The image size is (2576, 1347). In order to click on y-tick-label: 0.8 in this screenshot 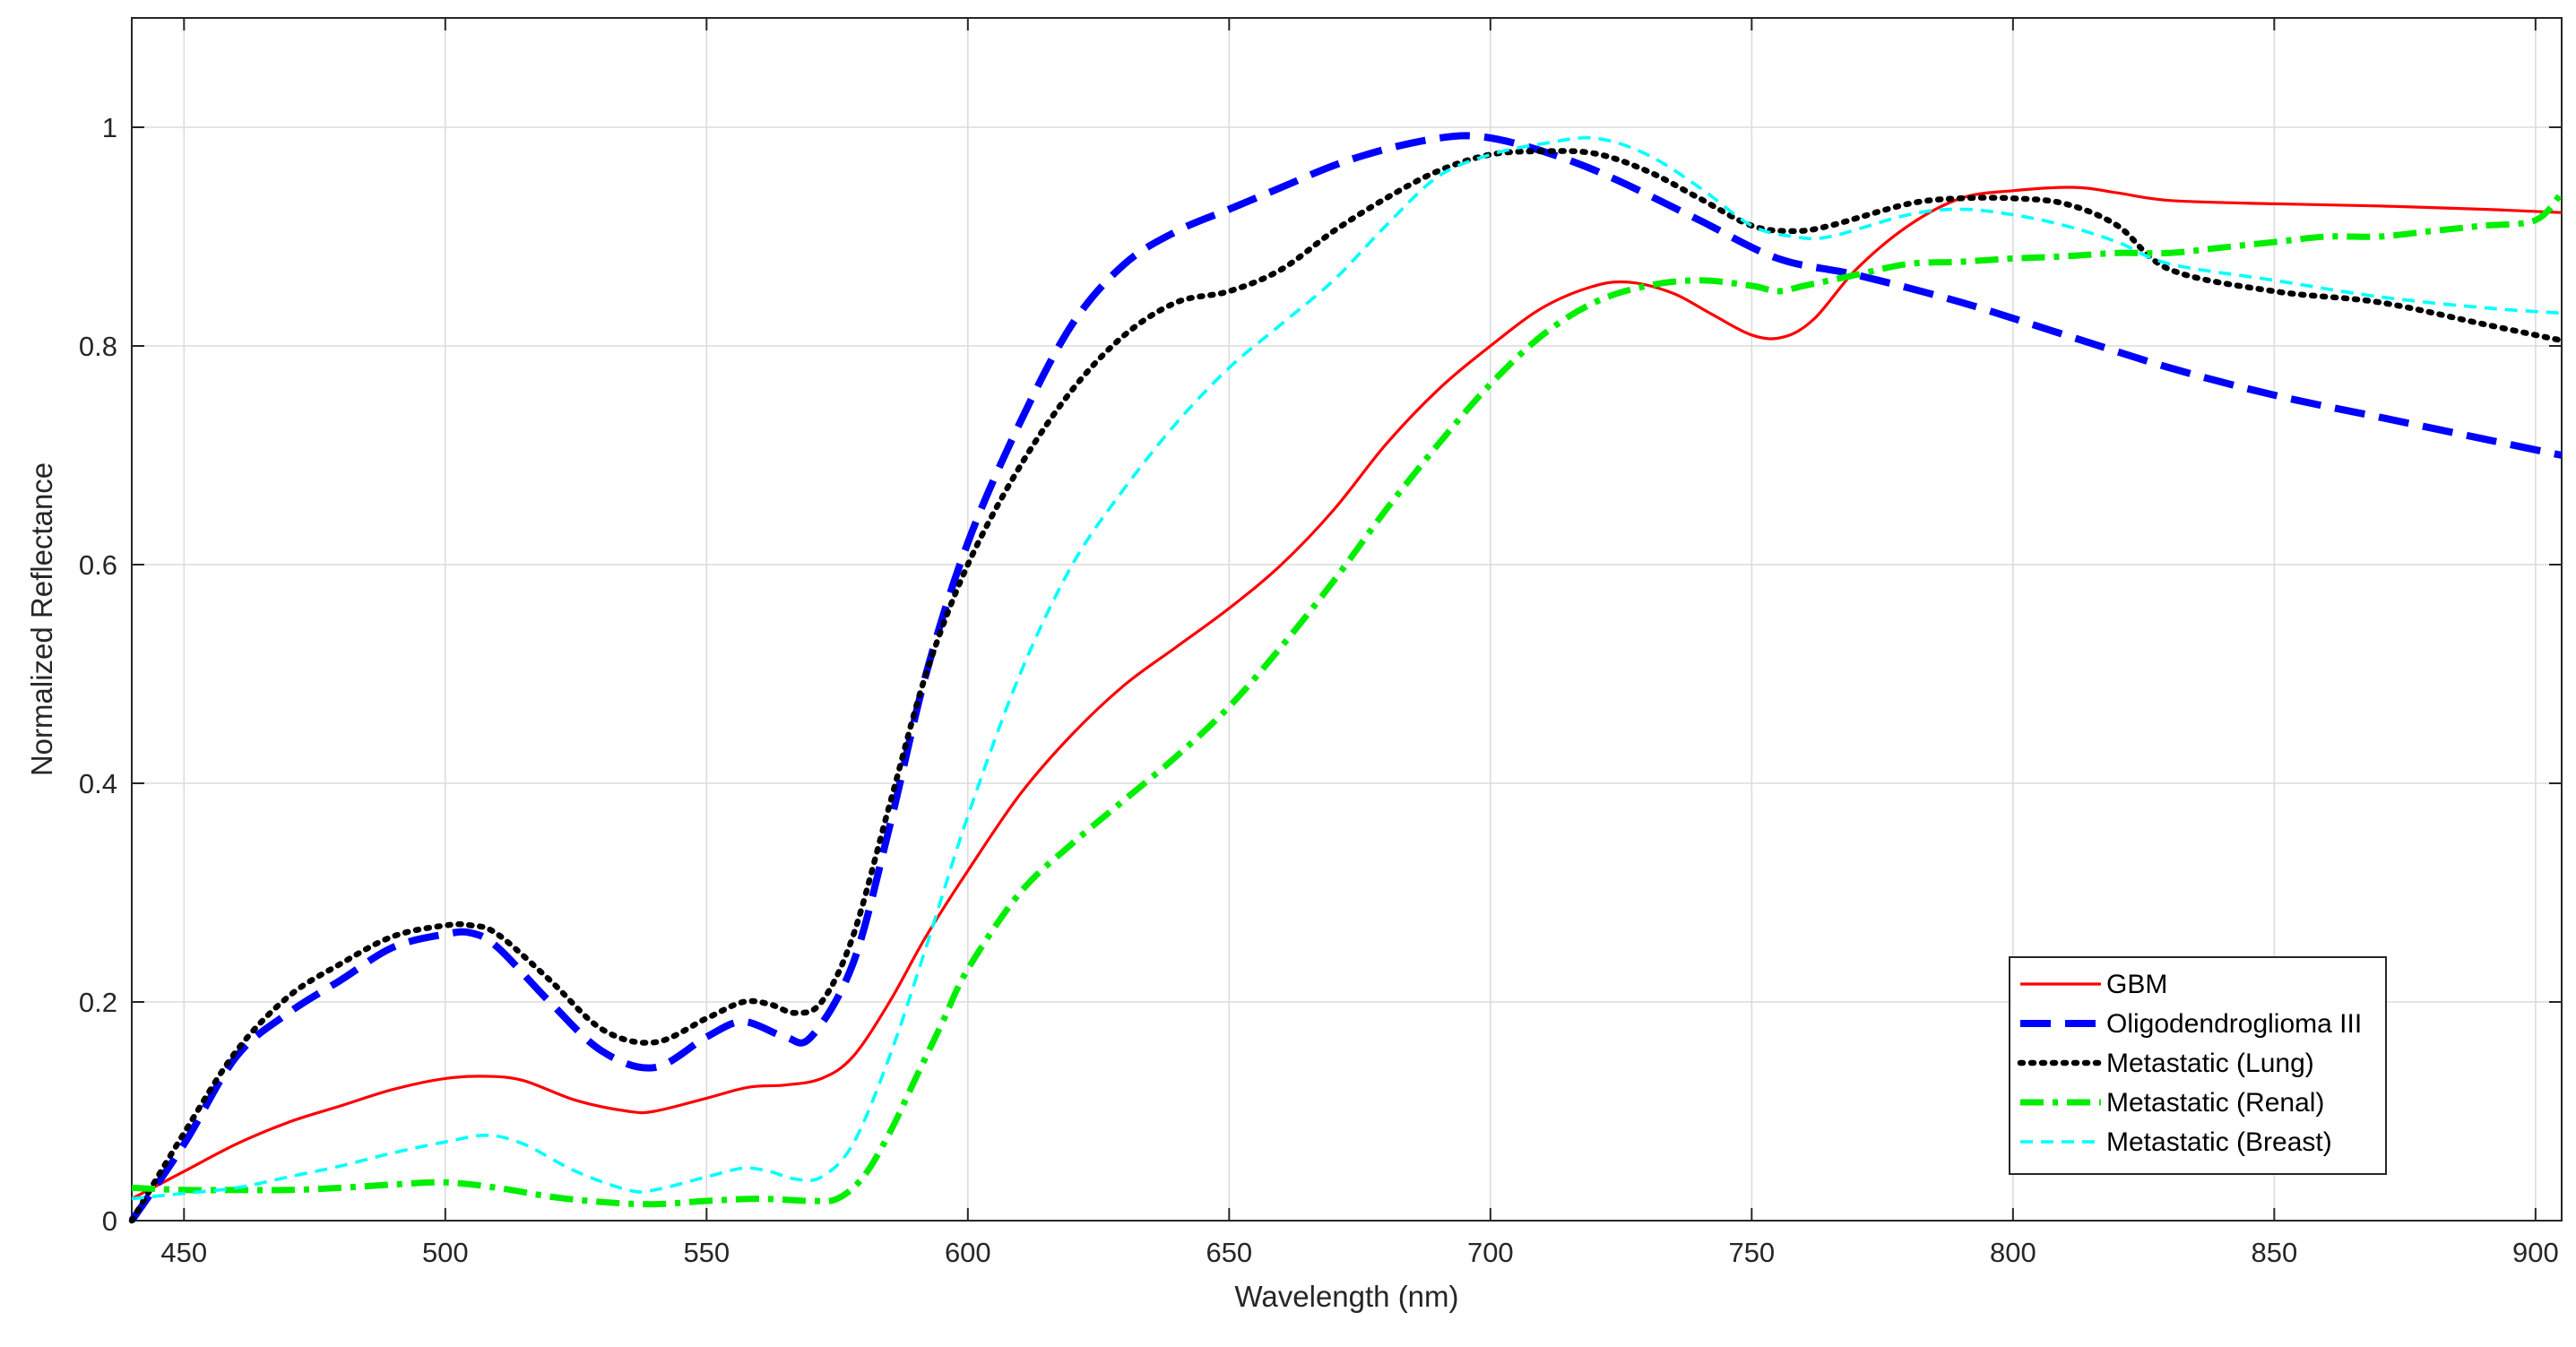, I will do `click(98, 346)`.